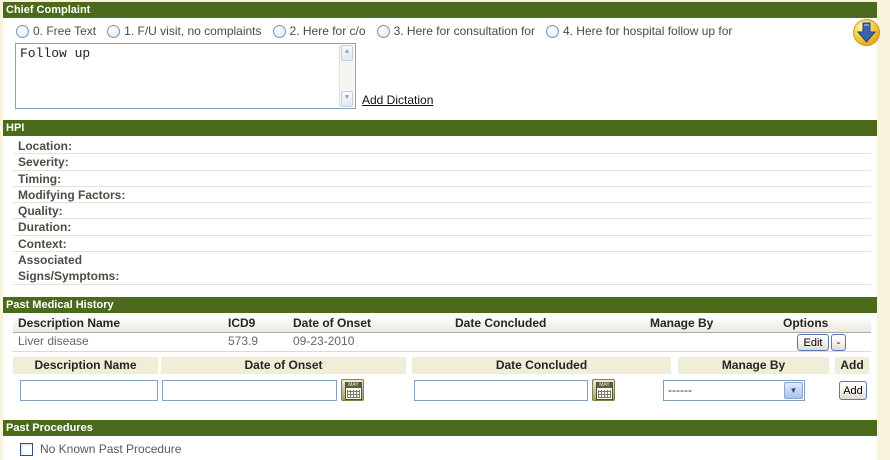 The image size is (890, 460). Describe the element at coordinates (442, 179) in the screenshot. I see `hpi-row-timing: Timing:` at that location.